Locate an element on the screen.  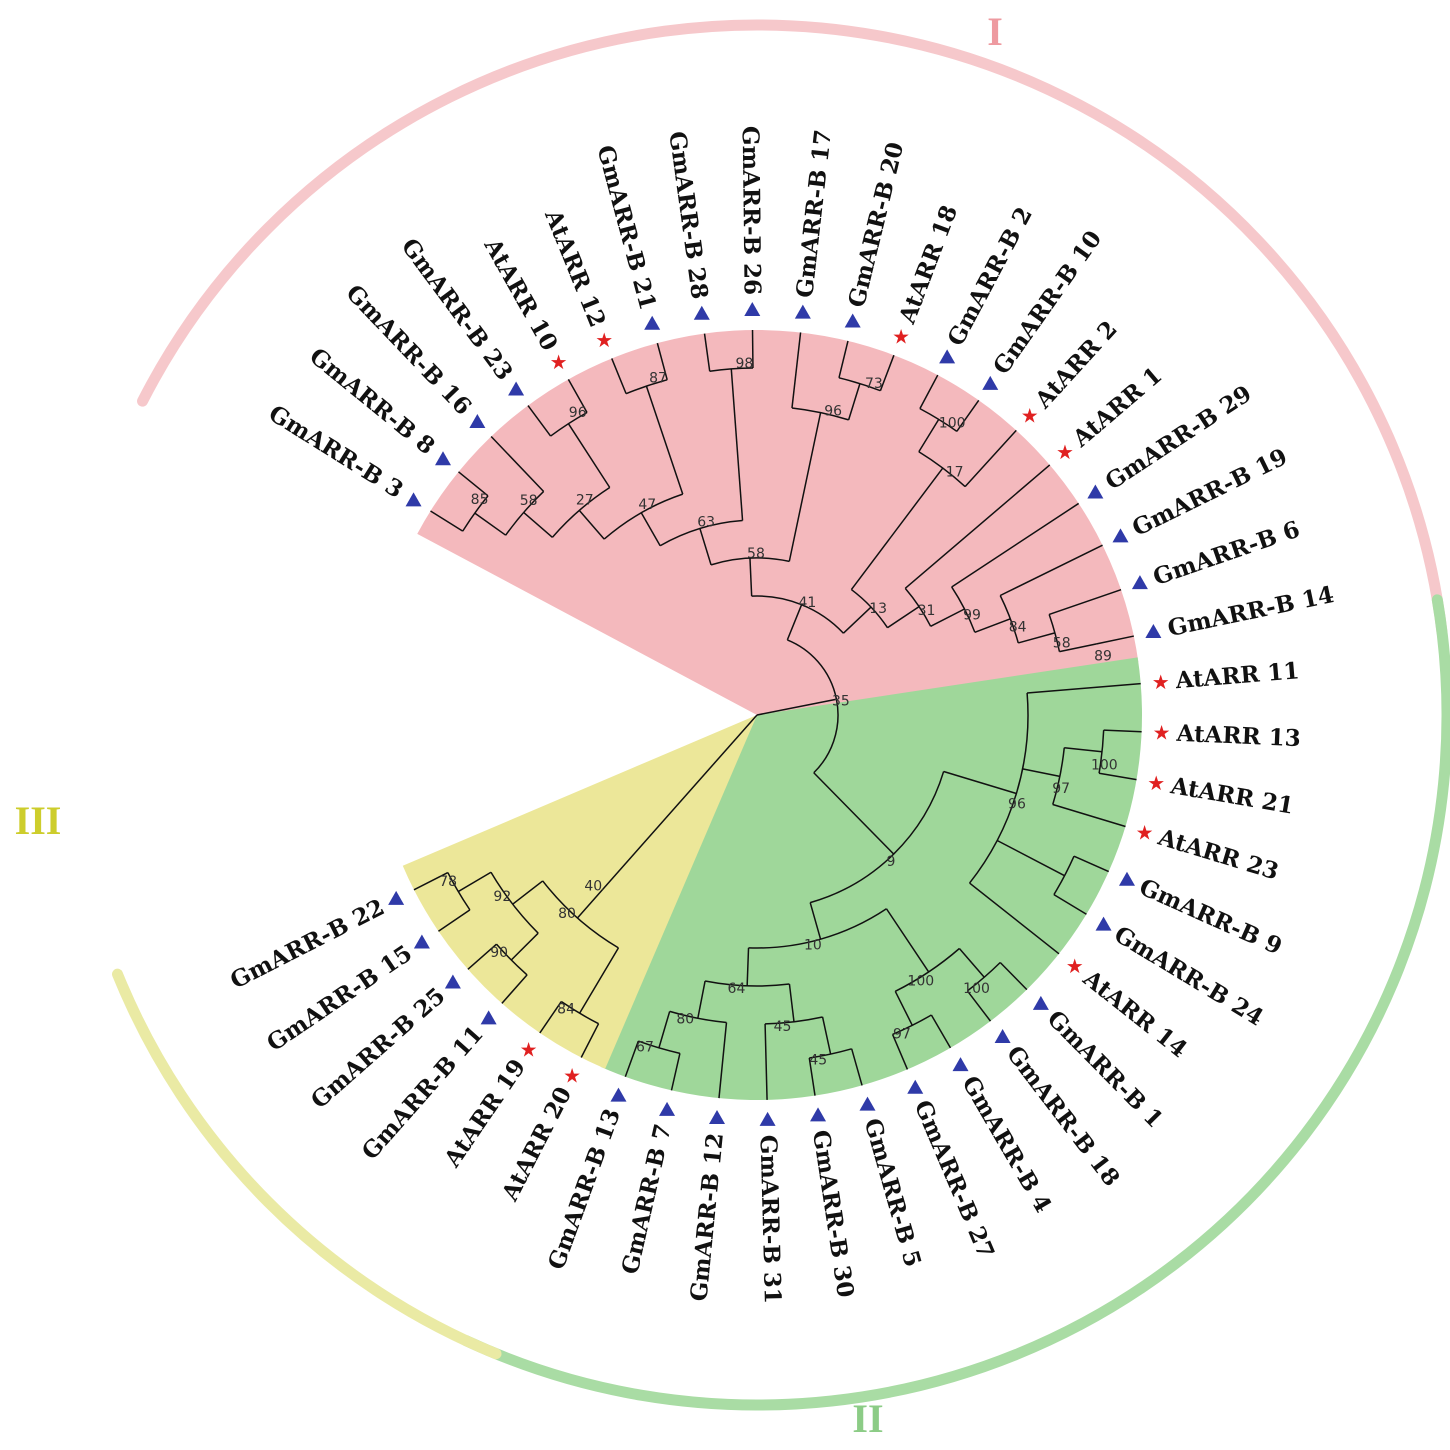
bootstrap-value: 17 is located at coordinates (955, 472).